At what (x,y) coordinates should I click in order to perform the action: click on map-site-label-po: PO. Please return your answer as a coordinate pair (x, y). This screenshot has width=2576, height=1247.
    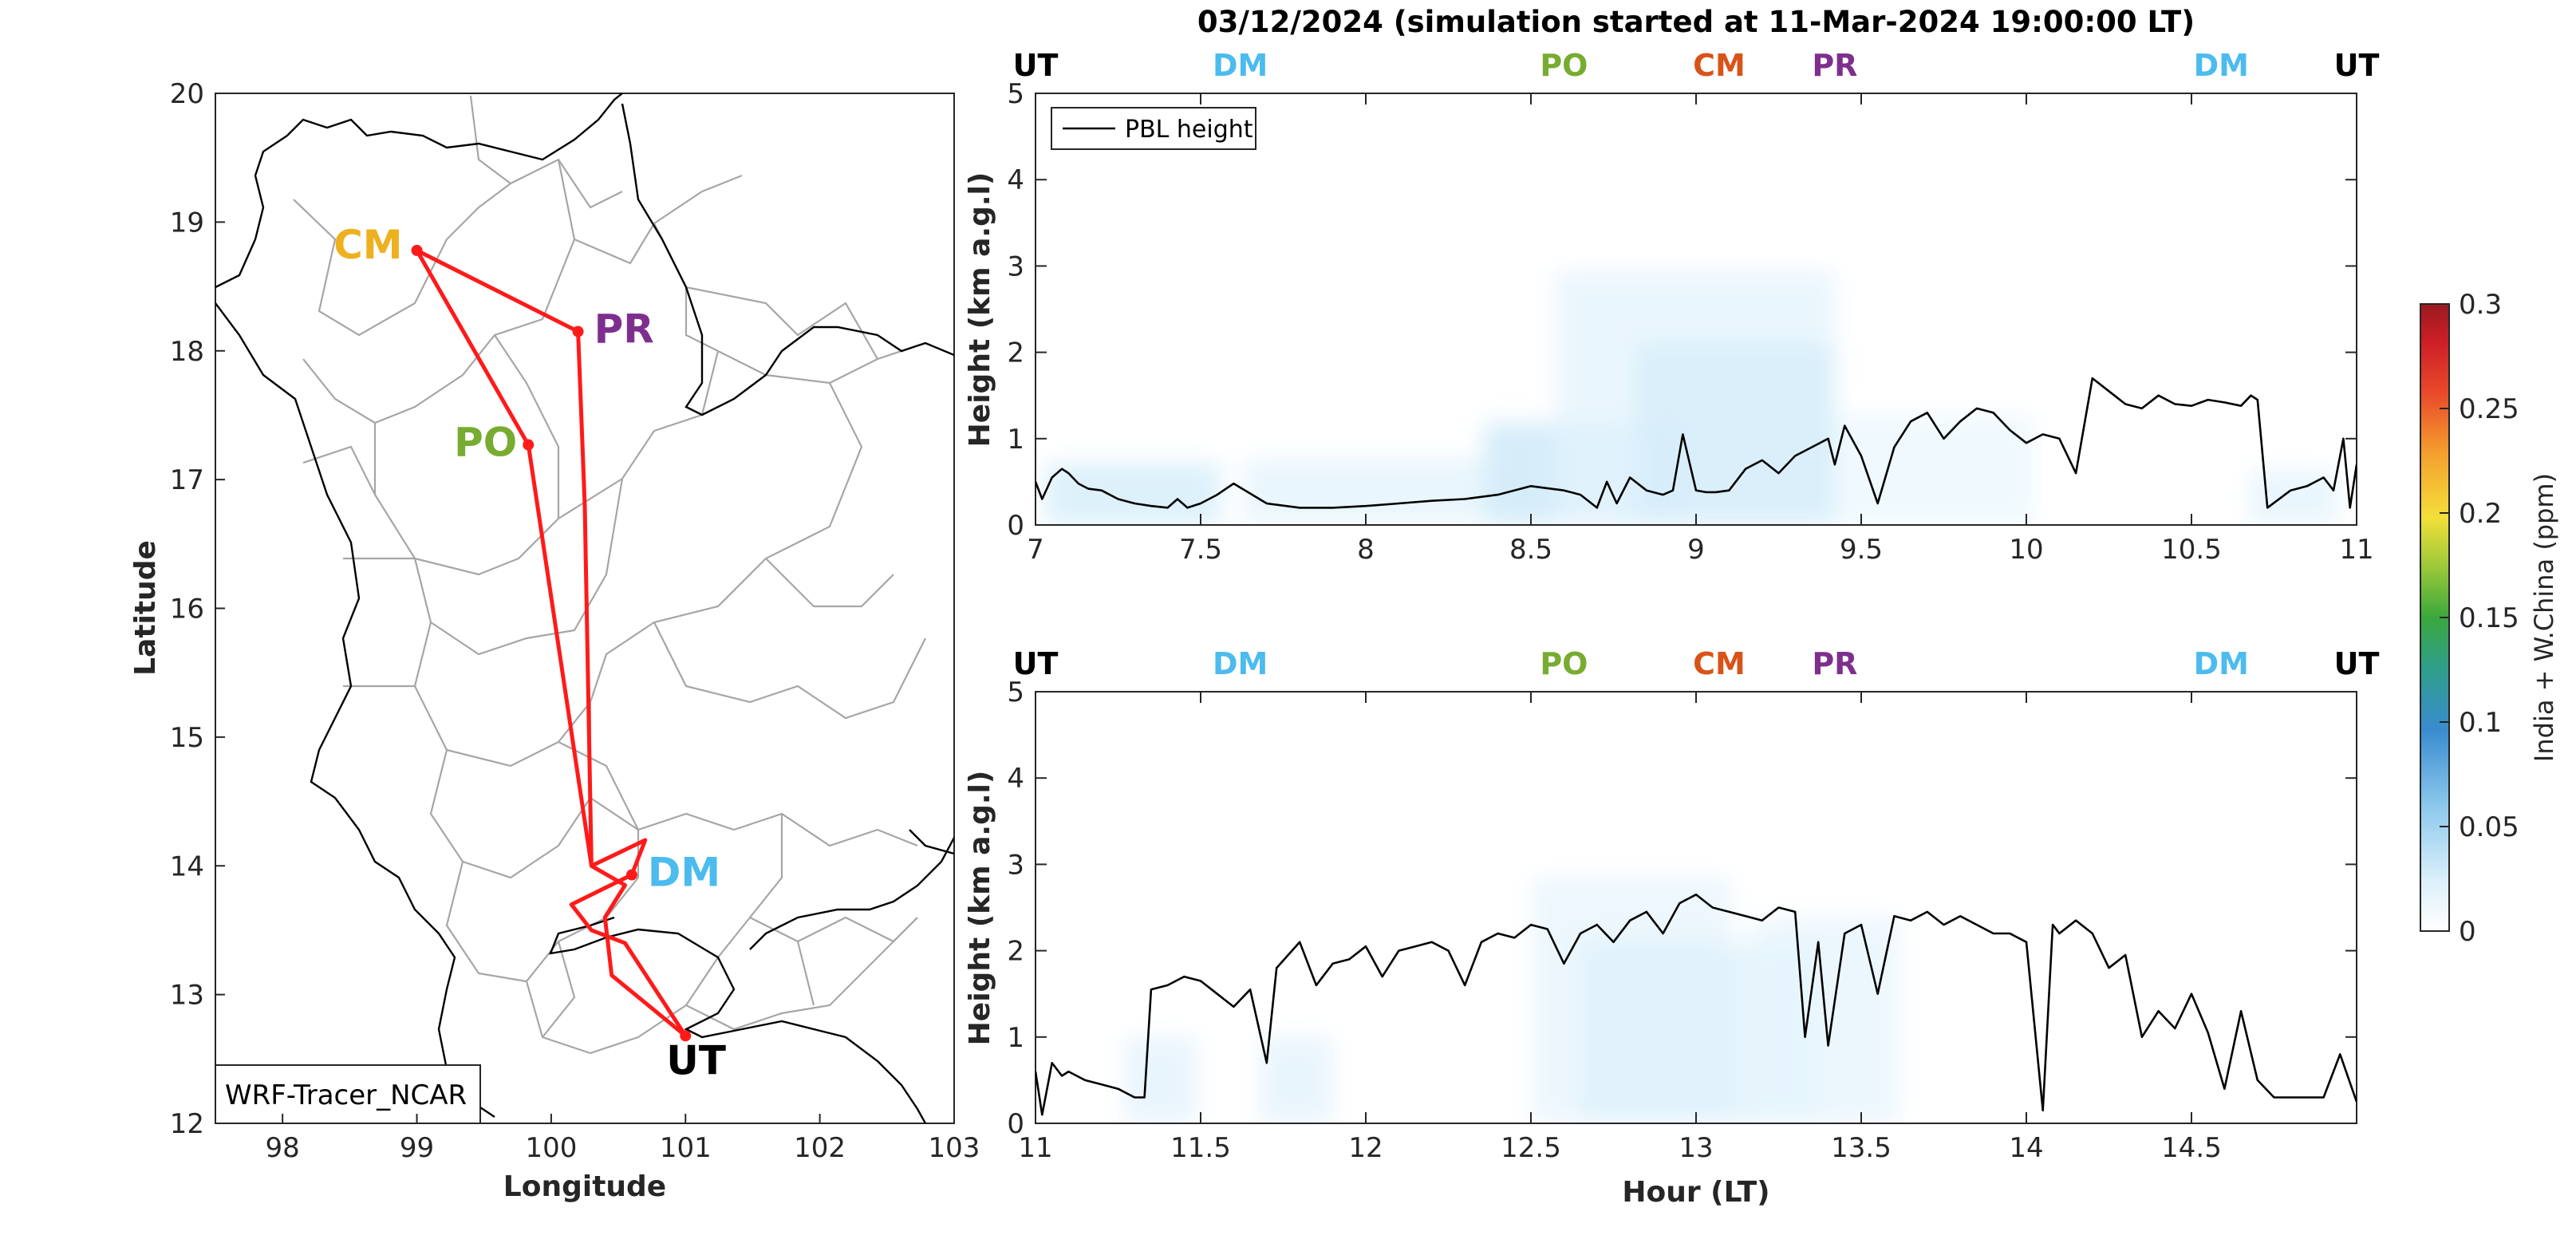
    Looking at the image, I should click on (485, 443).